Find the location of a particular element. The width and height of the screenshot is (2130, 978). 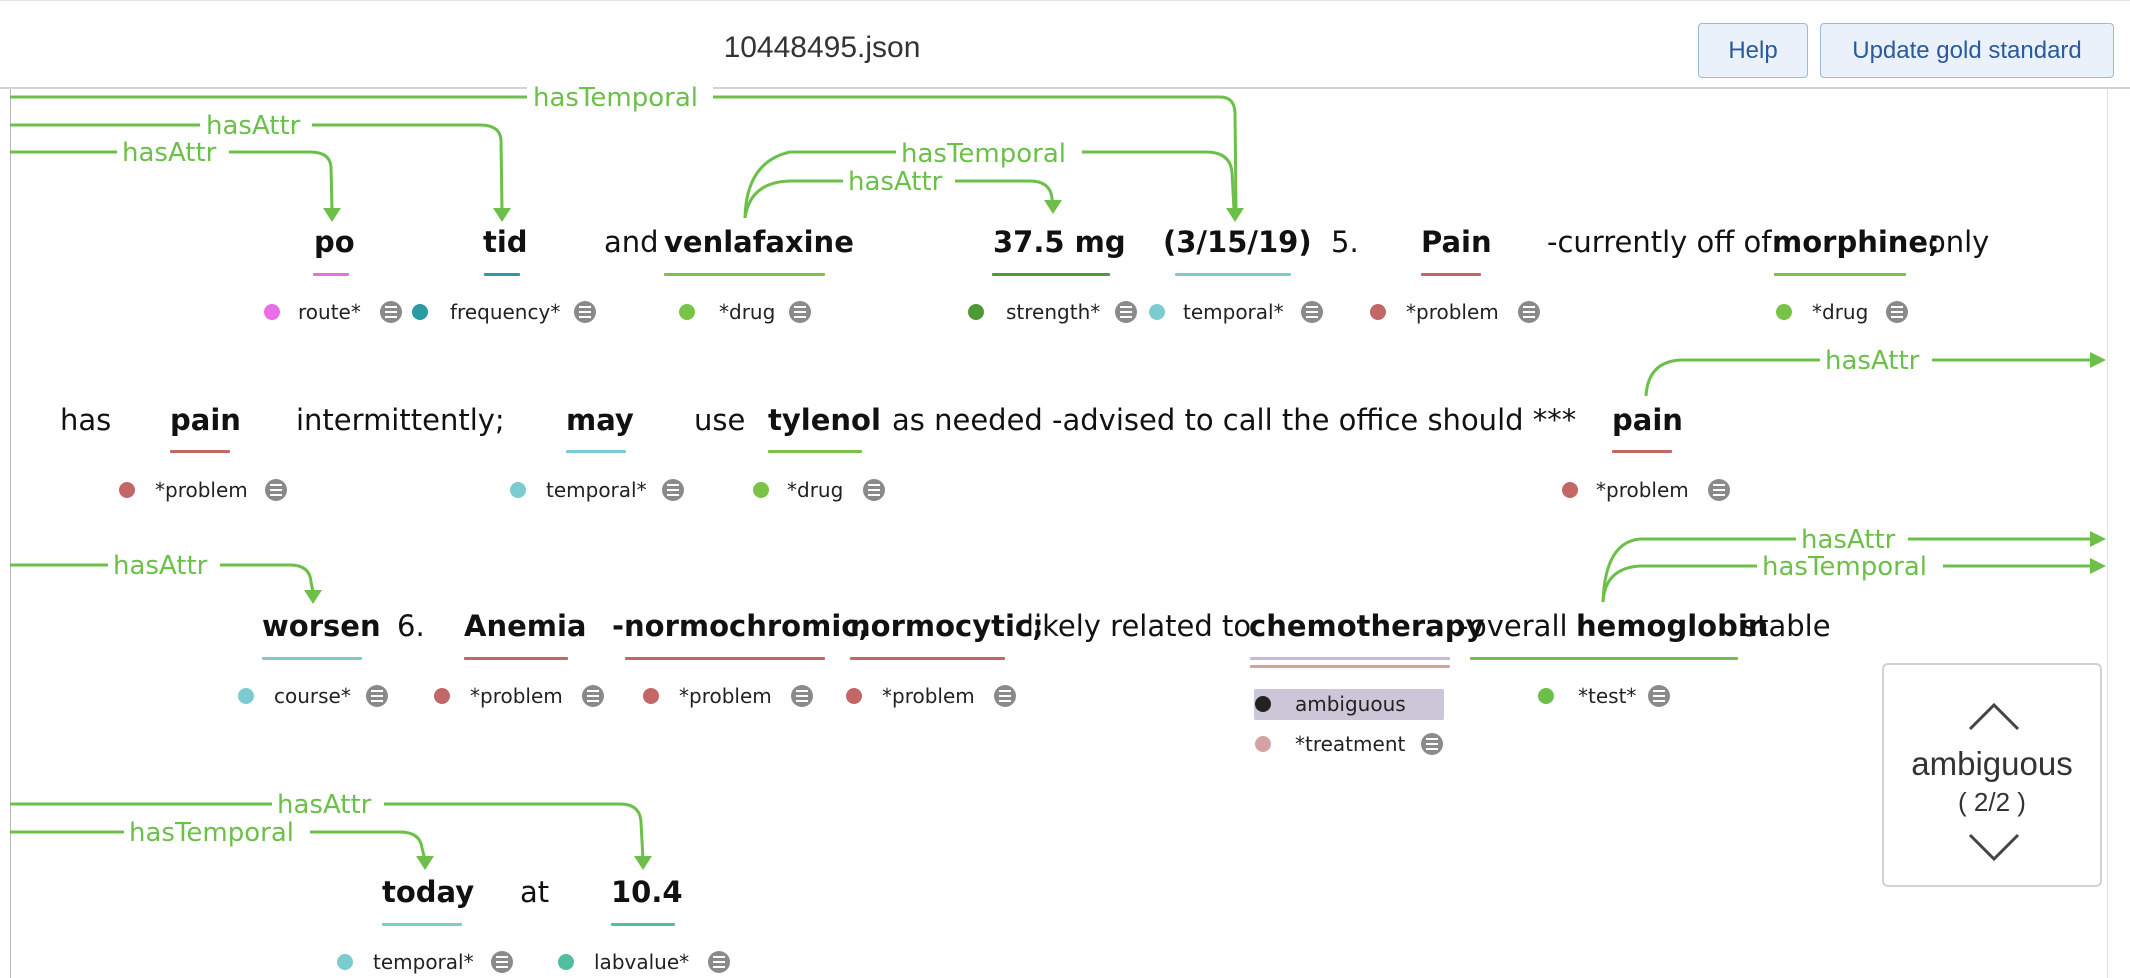

entity-pain: Pain is located at coordinates (1456, 242).